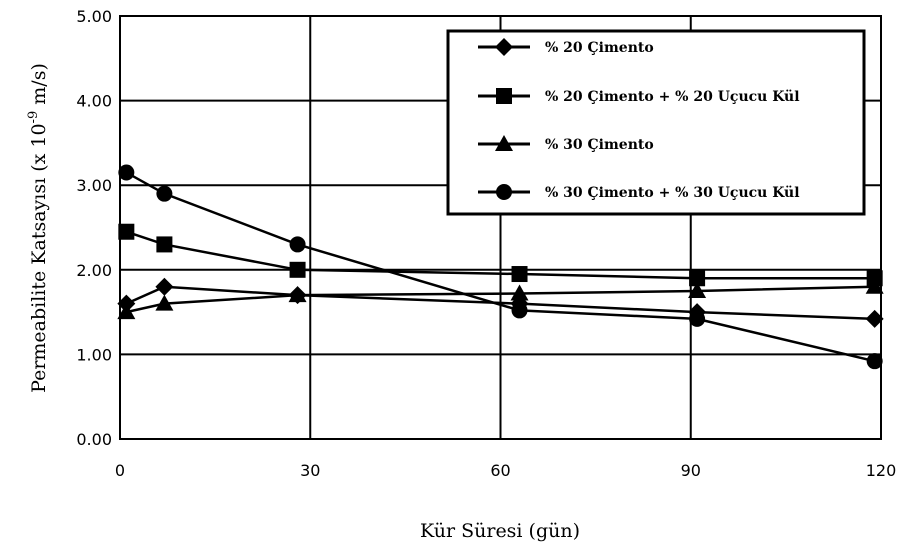 The height and width of the screenshot is (546, 908). I want to click on x-axis-ticks: 0 30 60 90 120, so click(505, 470).